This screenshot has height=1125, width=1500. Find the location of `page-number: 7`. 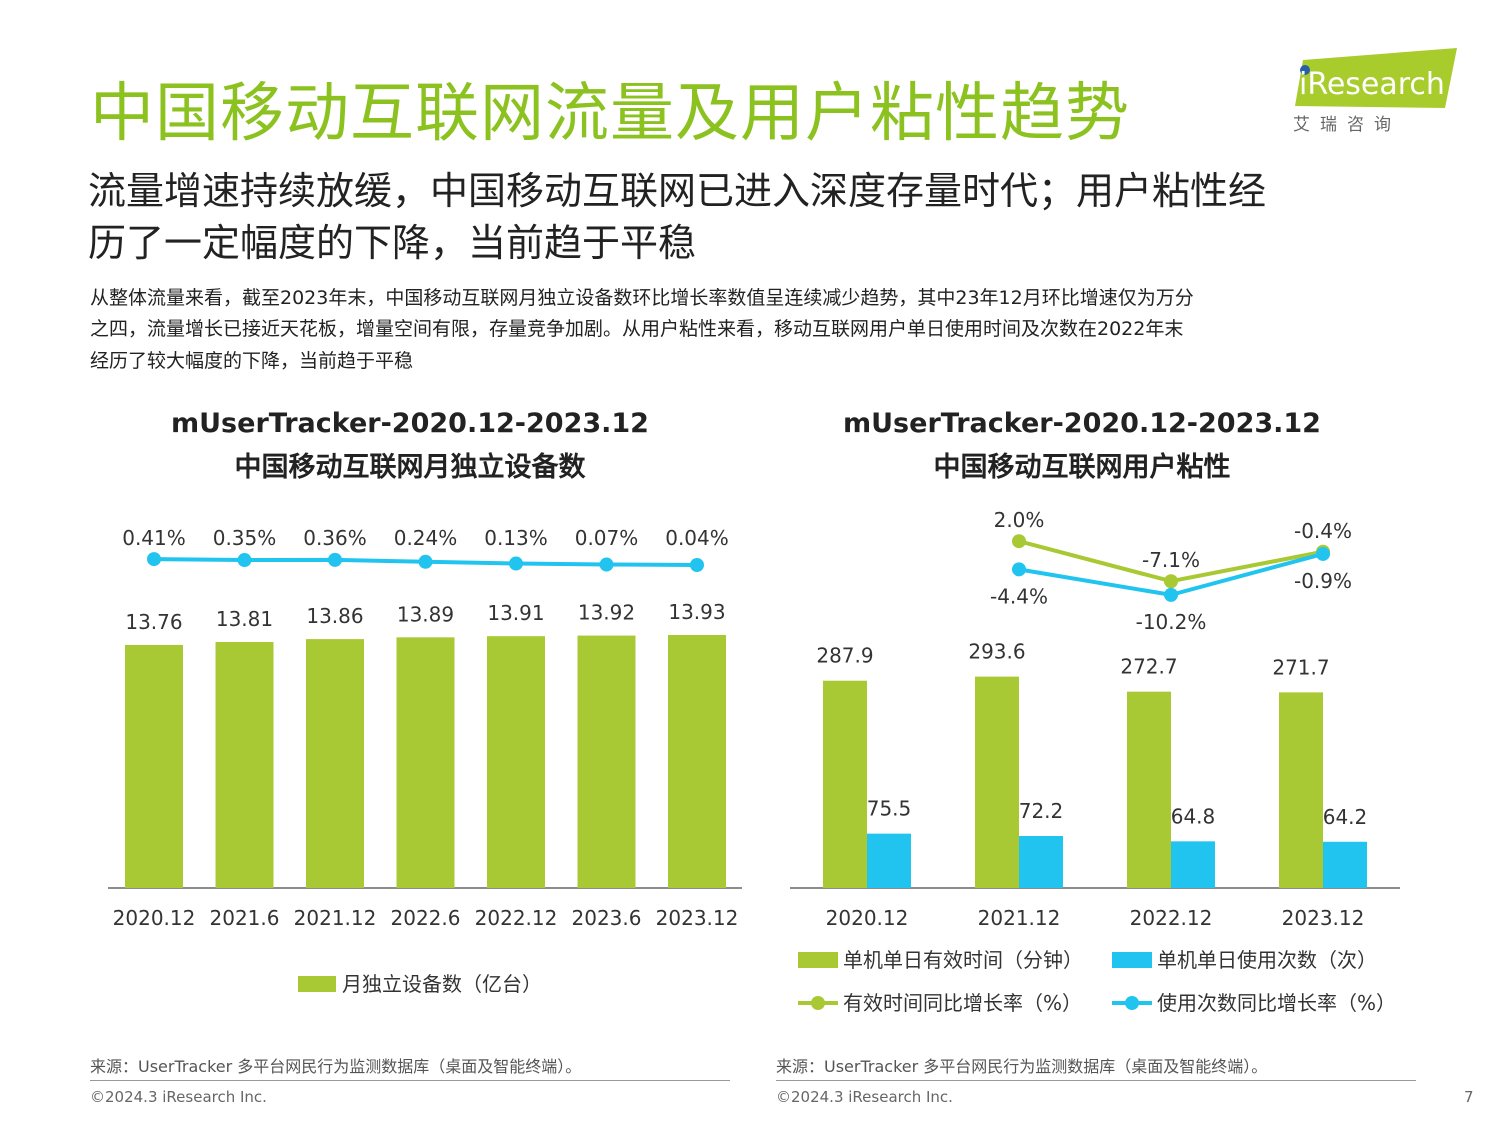

page-number: 7 is located at coordinates (1469, 1097).